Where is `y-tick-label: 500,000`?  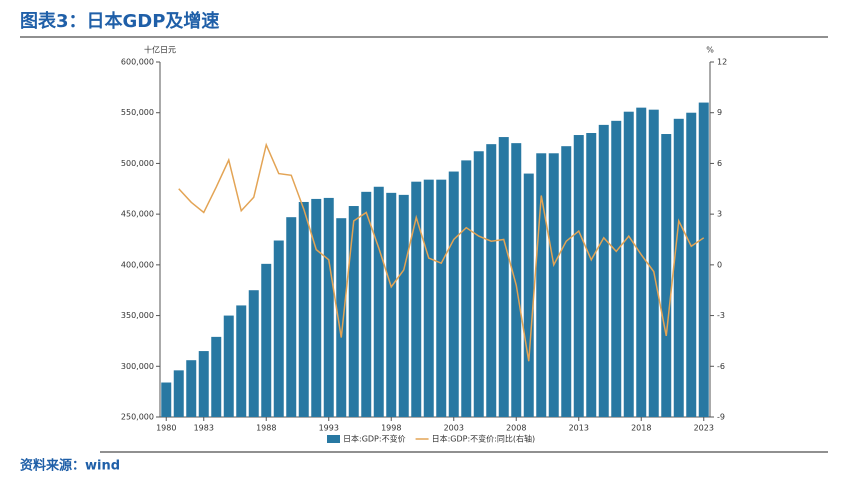 y-tick-label: 500,000 is located at coordinates (137, 163).